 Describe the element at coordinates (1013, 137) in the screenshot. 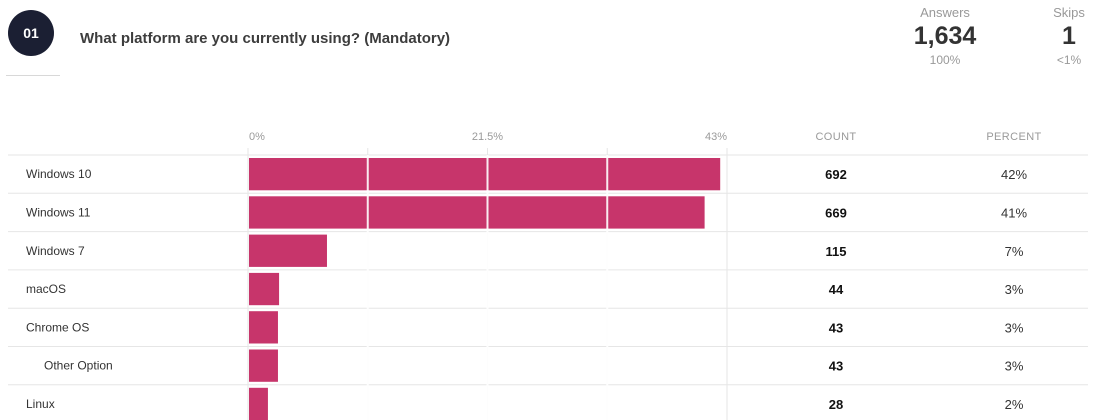

I see `percent-column-header: PERCENT` at that location.